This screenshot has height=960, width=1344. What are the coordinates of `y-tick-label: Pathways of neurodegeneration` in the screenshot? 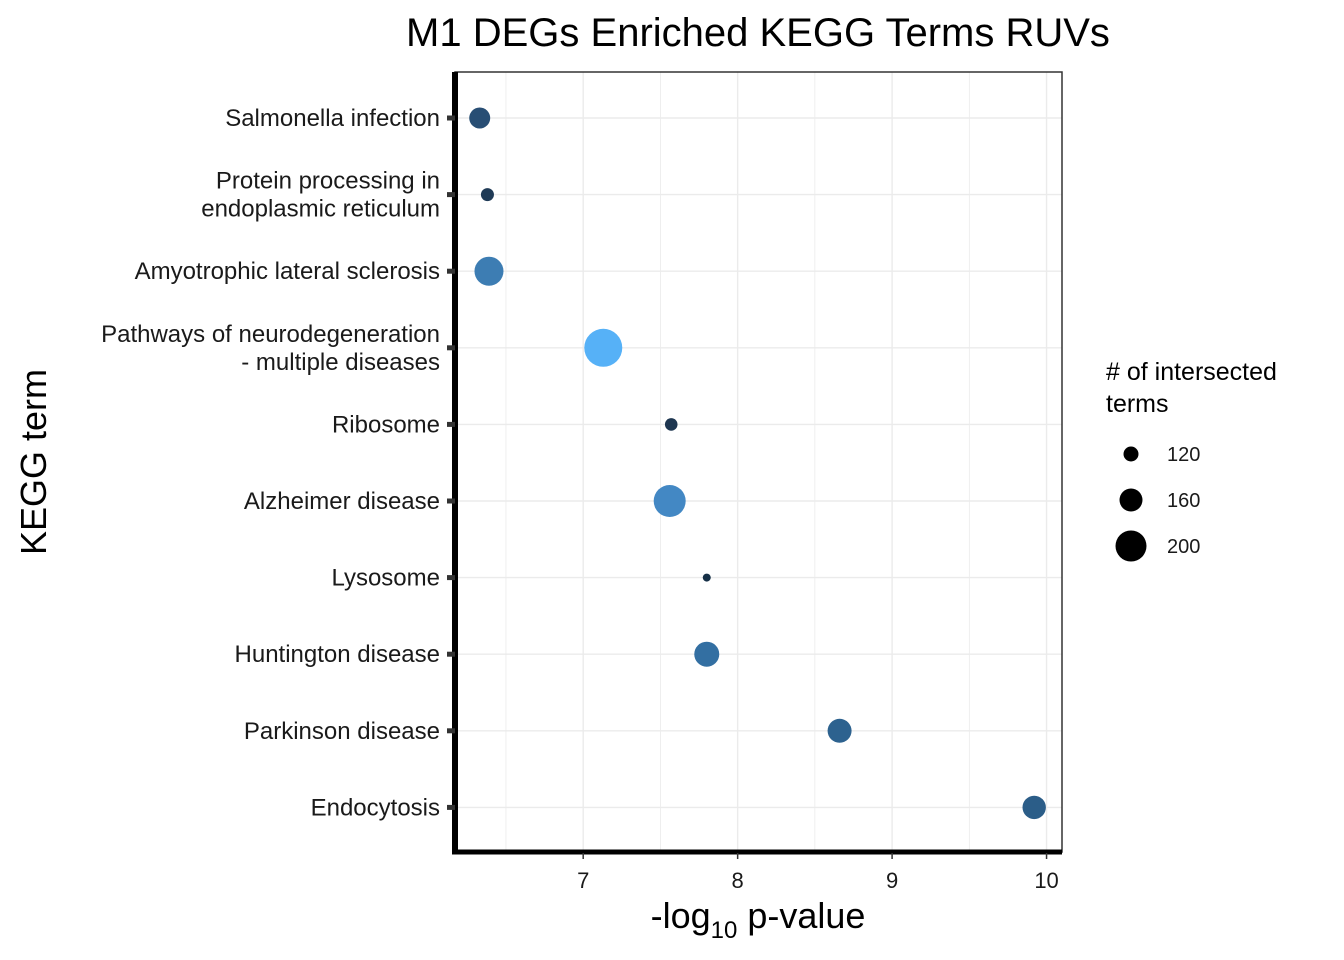 It's located at (270, 334).